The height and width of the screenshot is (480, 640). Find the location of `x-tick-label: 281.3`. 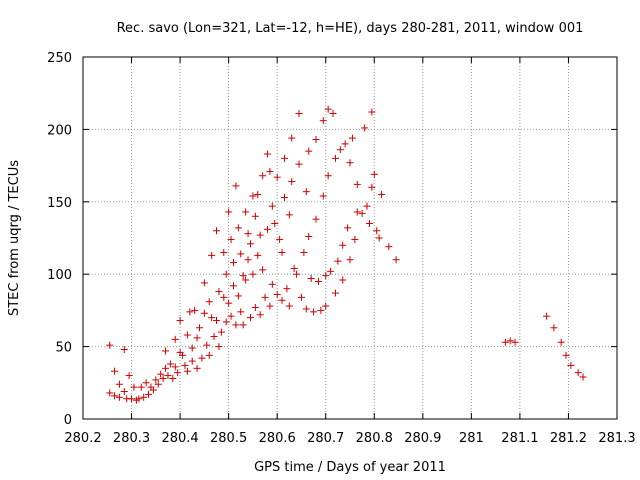

x-tick-label: 281.3 is located at coordinates (616, 438).